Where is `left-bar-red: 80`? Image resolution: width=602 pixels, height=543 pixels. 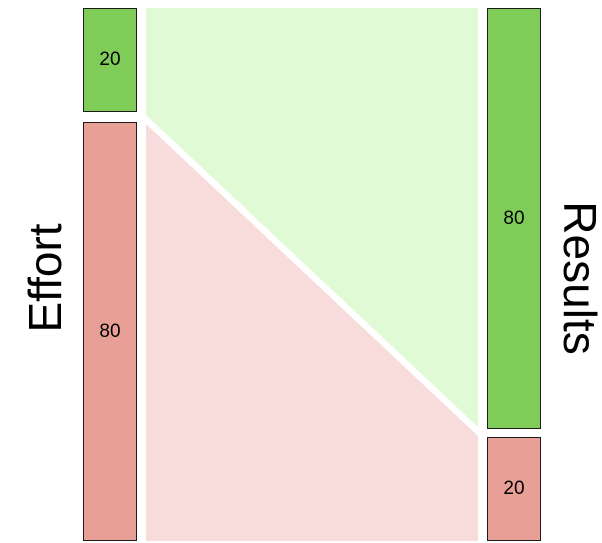
left-bar-red: 80 is located at coordinates (110, 331).